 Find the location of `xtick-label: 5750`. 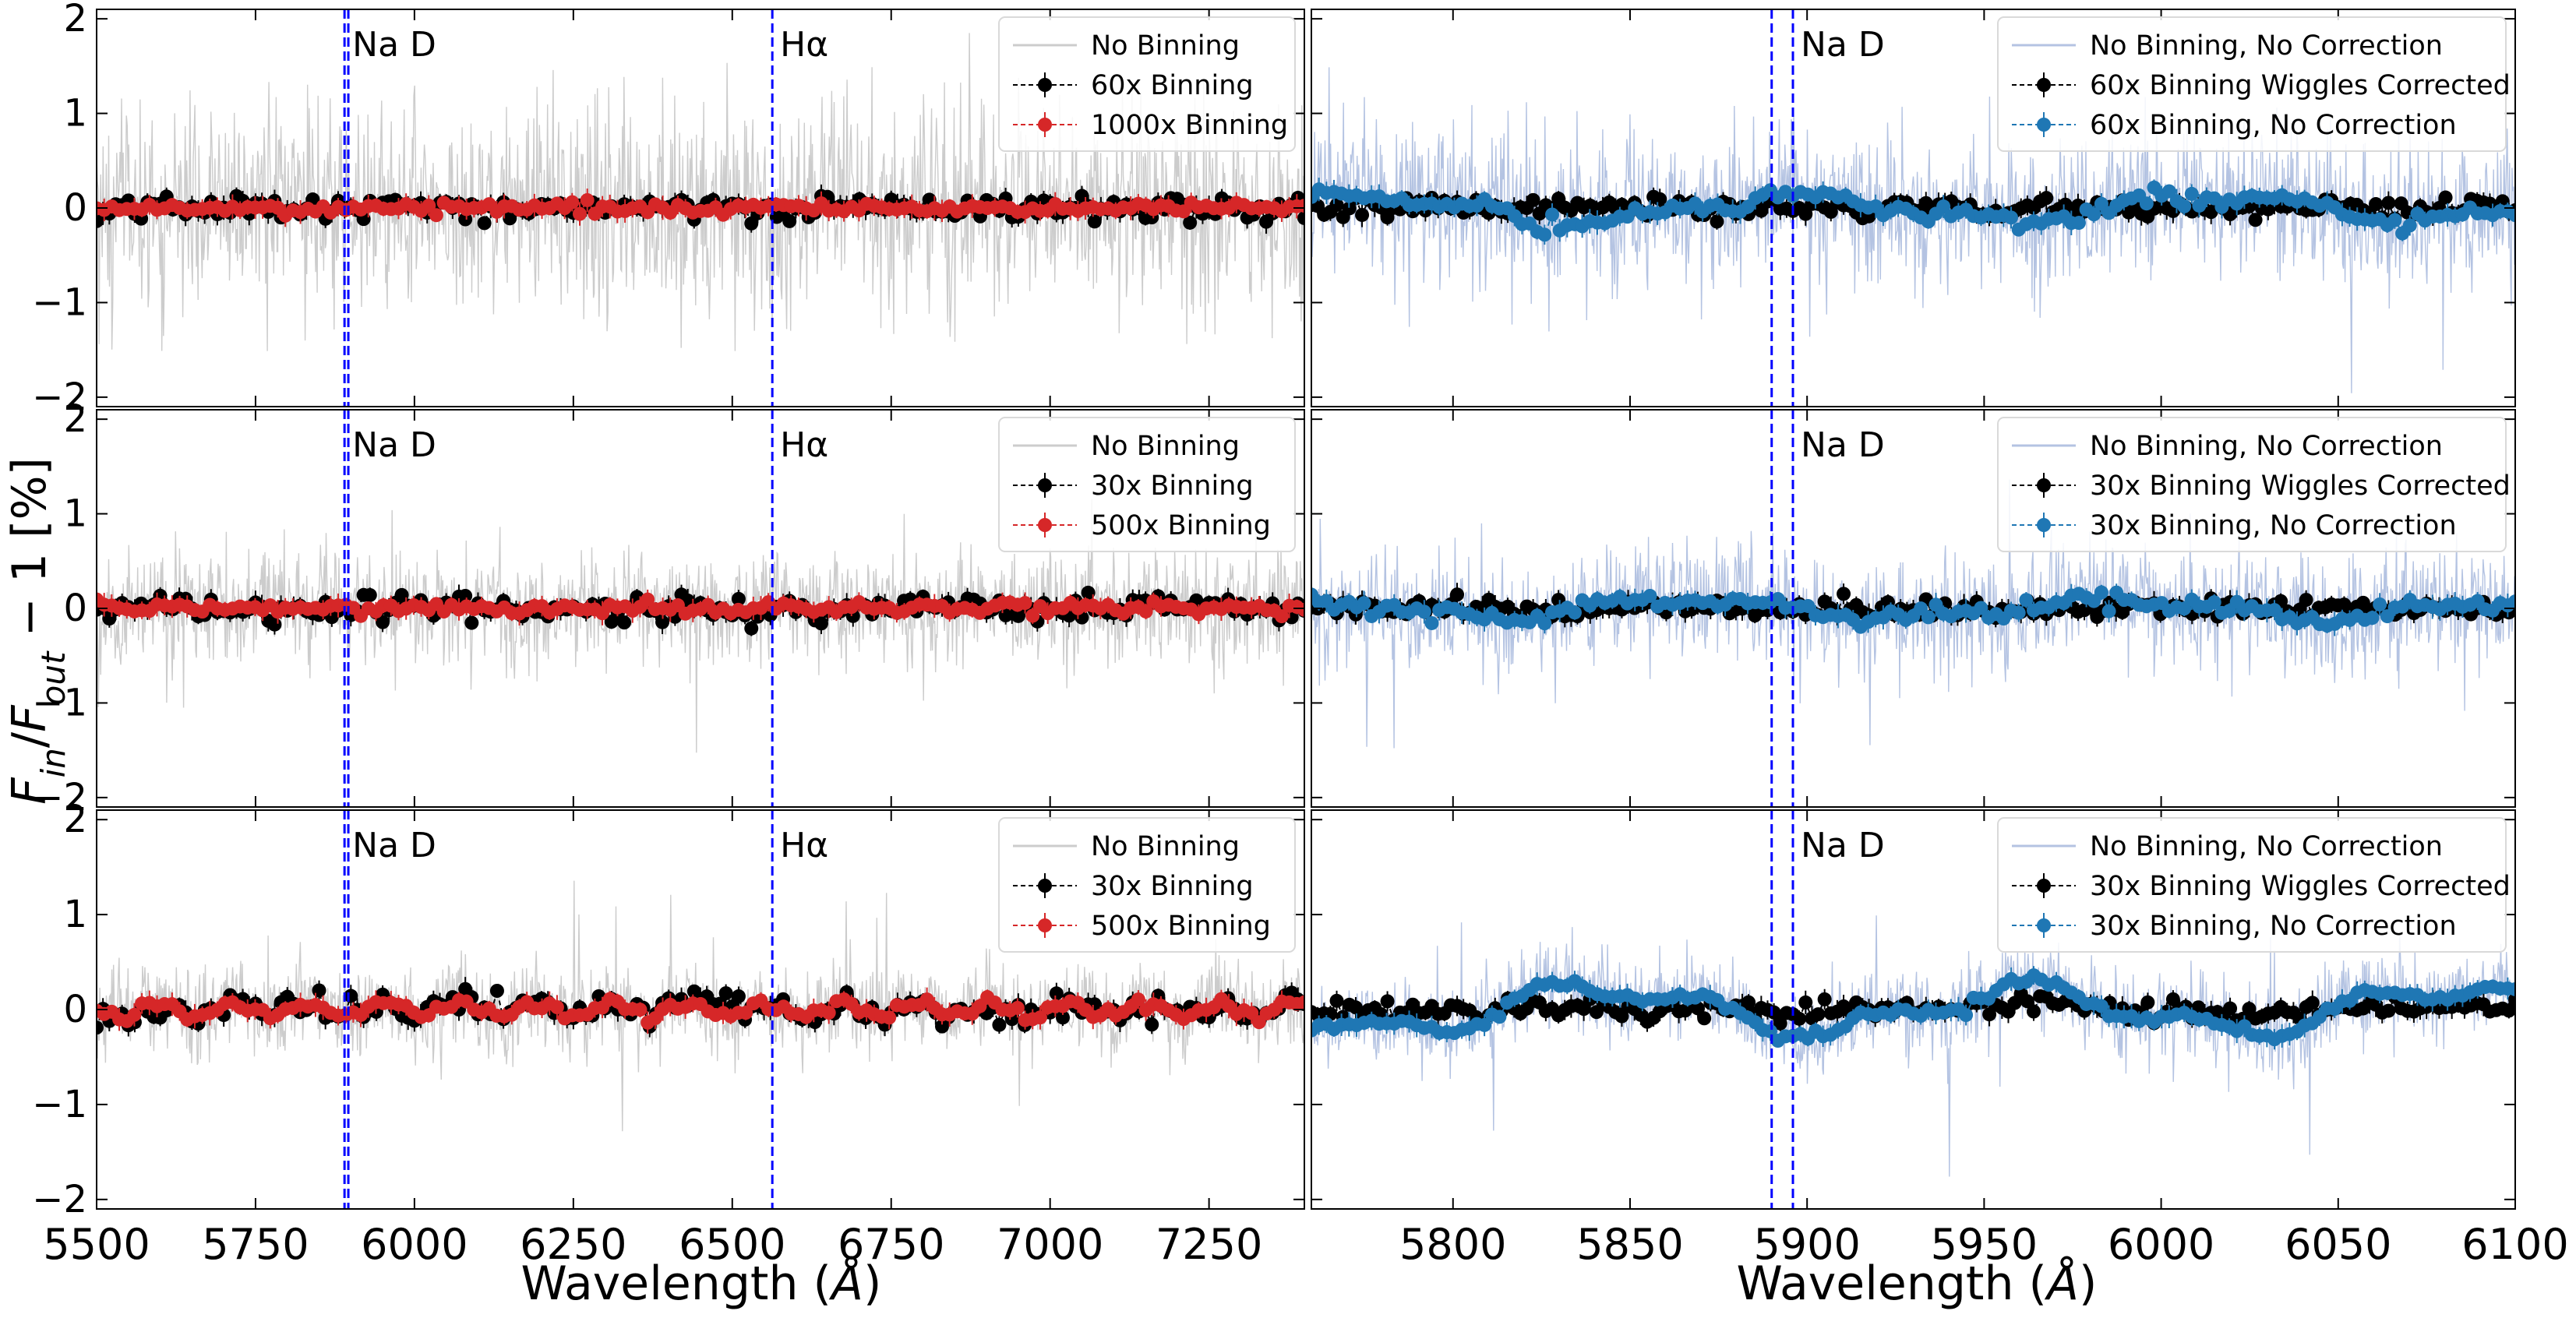

xtick-label: 5750 is located at coordinates (255, 1244).